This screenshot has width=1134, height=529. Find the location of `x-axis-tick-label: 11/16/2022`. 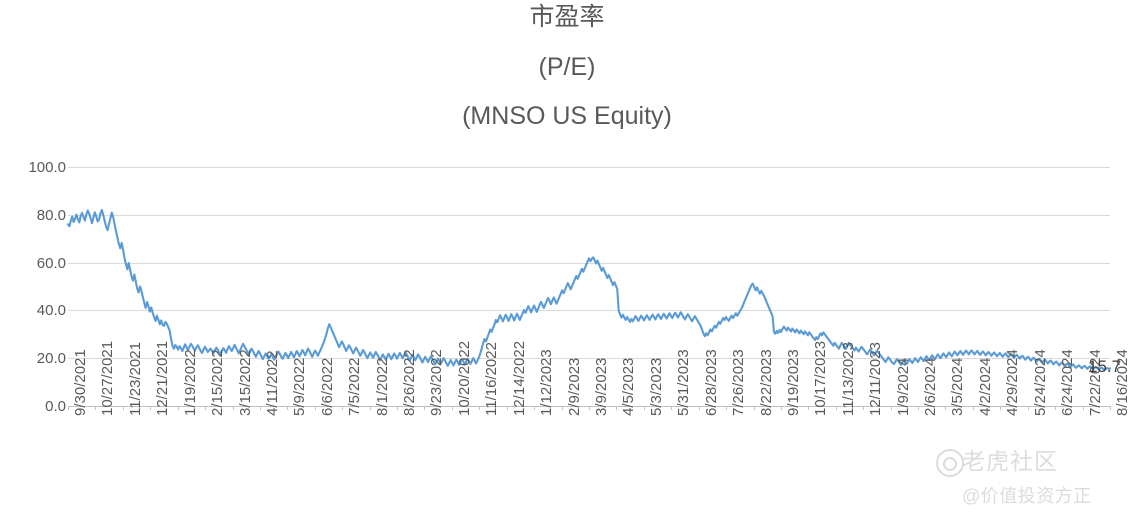

x-axis-tick-label: 11/16/2022 is located at coordinates (492, 379).